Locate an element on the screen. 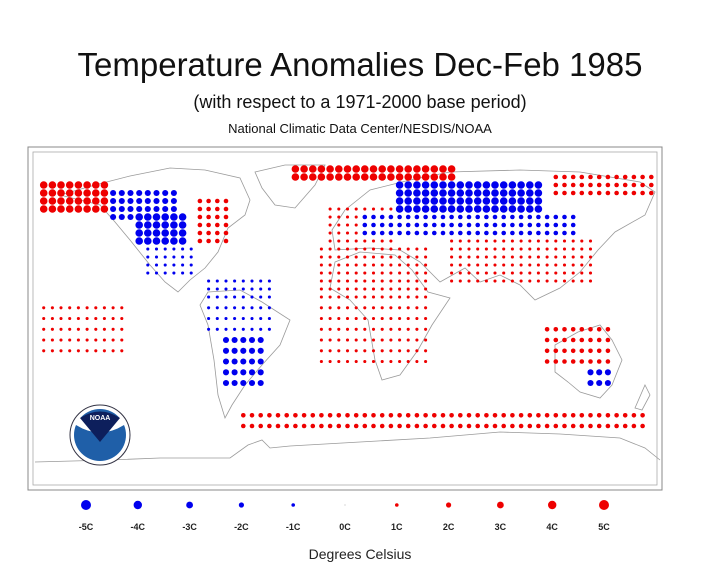 The height and width of the screenshot is (578, 720). noaa-logo: NOAA is located at coordinates (100, 435).